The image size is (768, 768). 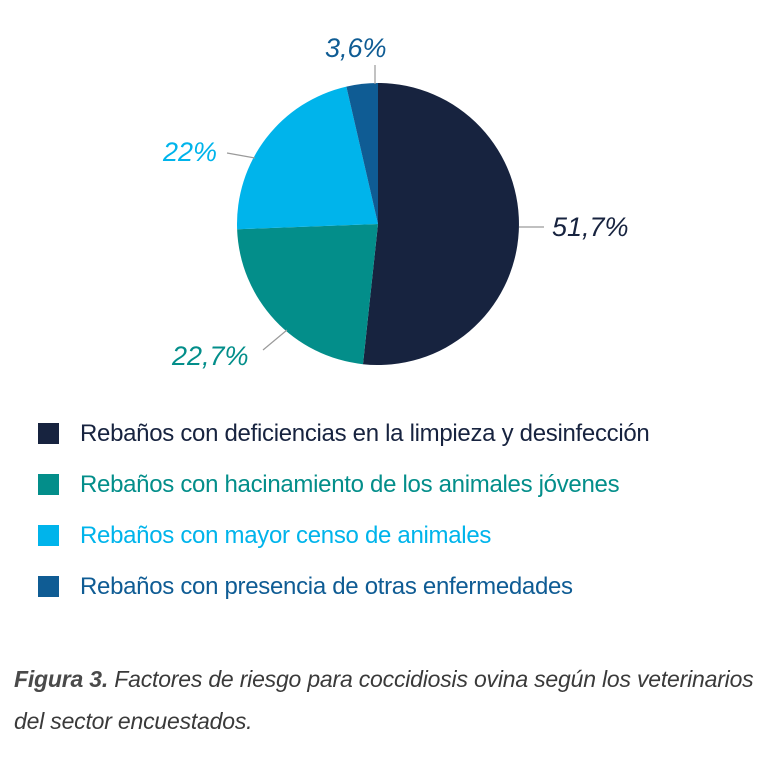 I want to click on data-label-limpieza: 51,7%, so click(x=590, y=227).